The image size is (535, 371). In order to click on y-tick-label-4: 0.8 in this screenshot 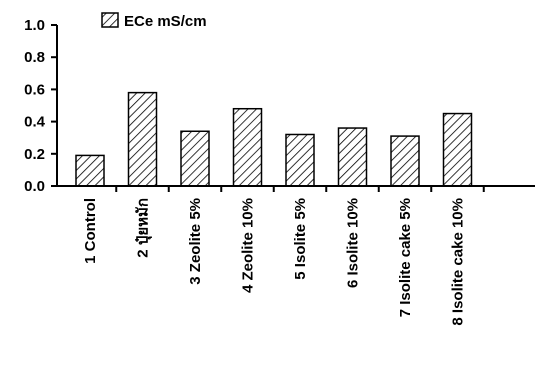, I will do `click(34, 57)`.